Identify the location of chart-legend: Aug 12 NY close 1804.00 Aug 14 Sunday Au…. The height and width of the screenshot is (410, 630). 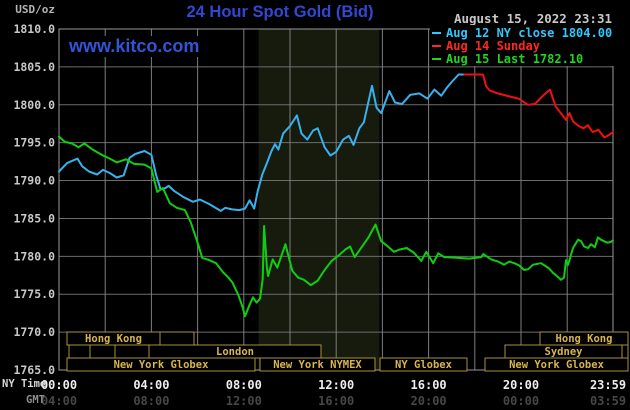
(522, 45).